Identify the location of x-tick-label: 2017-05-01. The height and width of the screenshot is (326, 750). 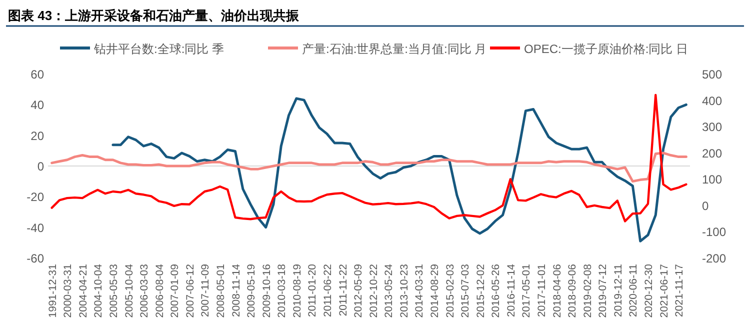
(526, 291).